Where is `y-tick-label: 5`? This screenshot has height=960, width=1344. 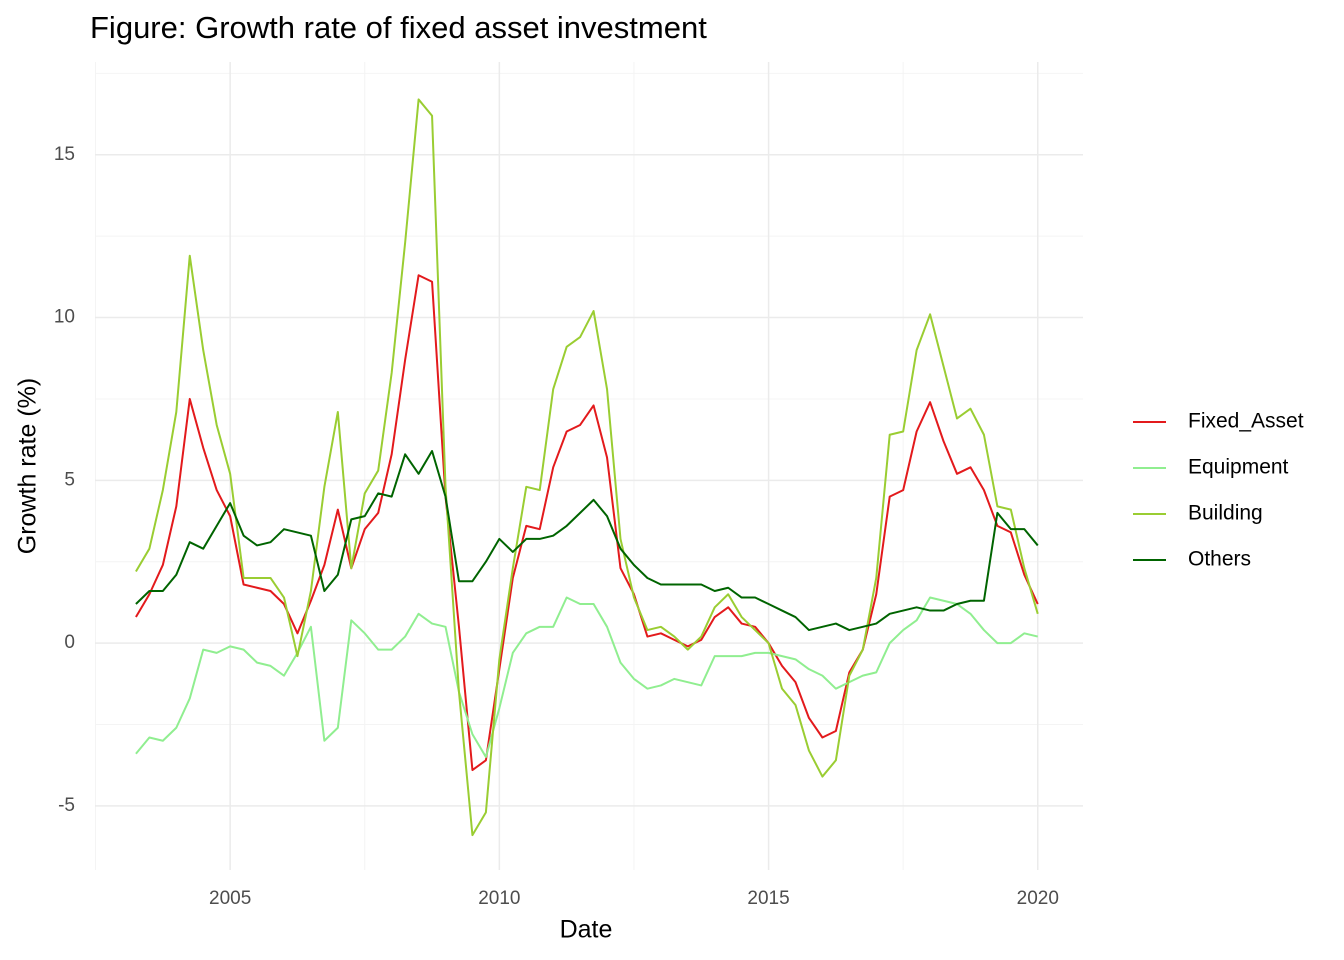
y-tick-label: 5 is located at coordinates (69, 479).